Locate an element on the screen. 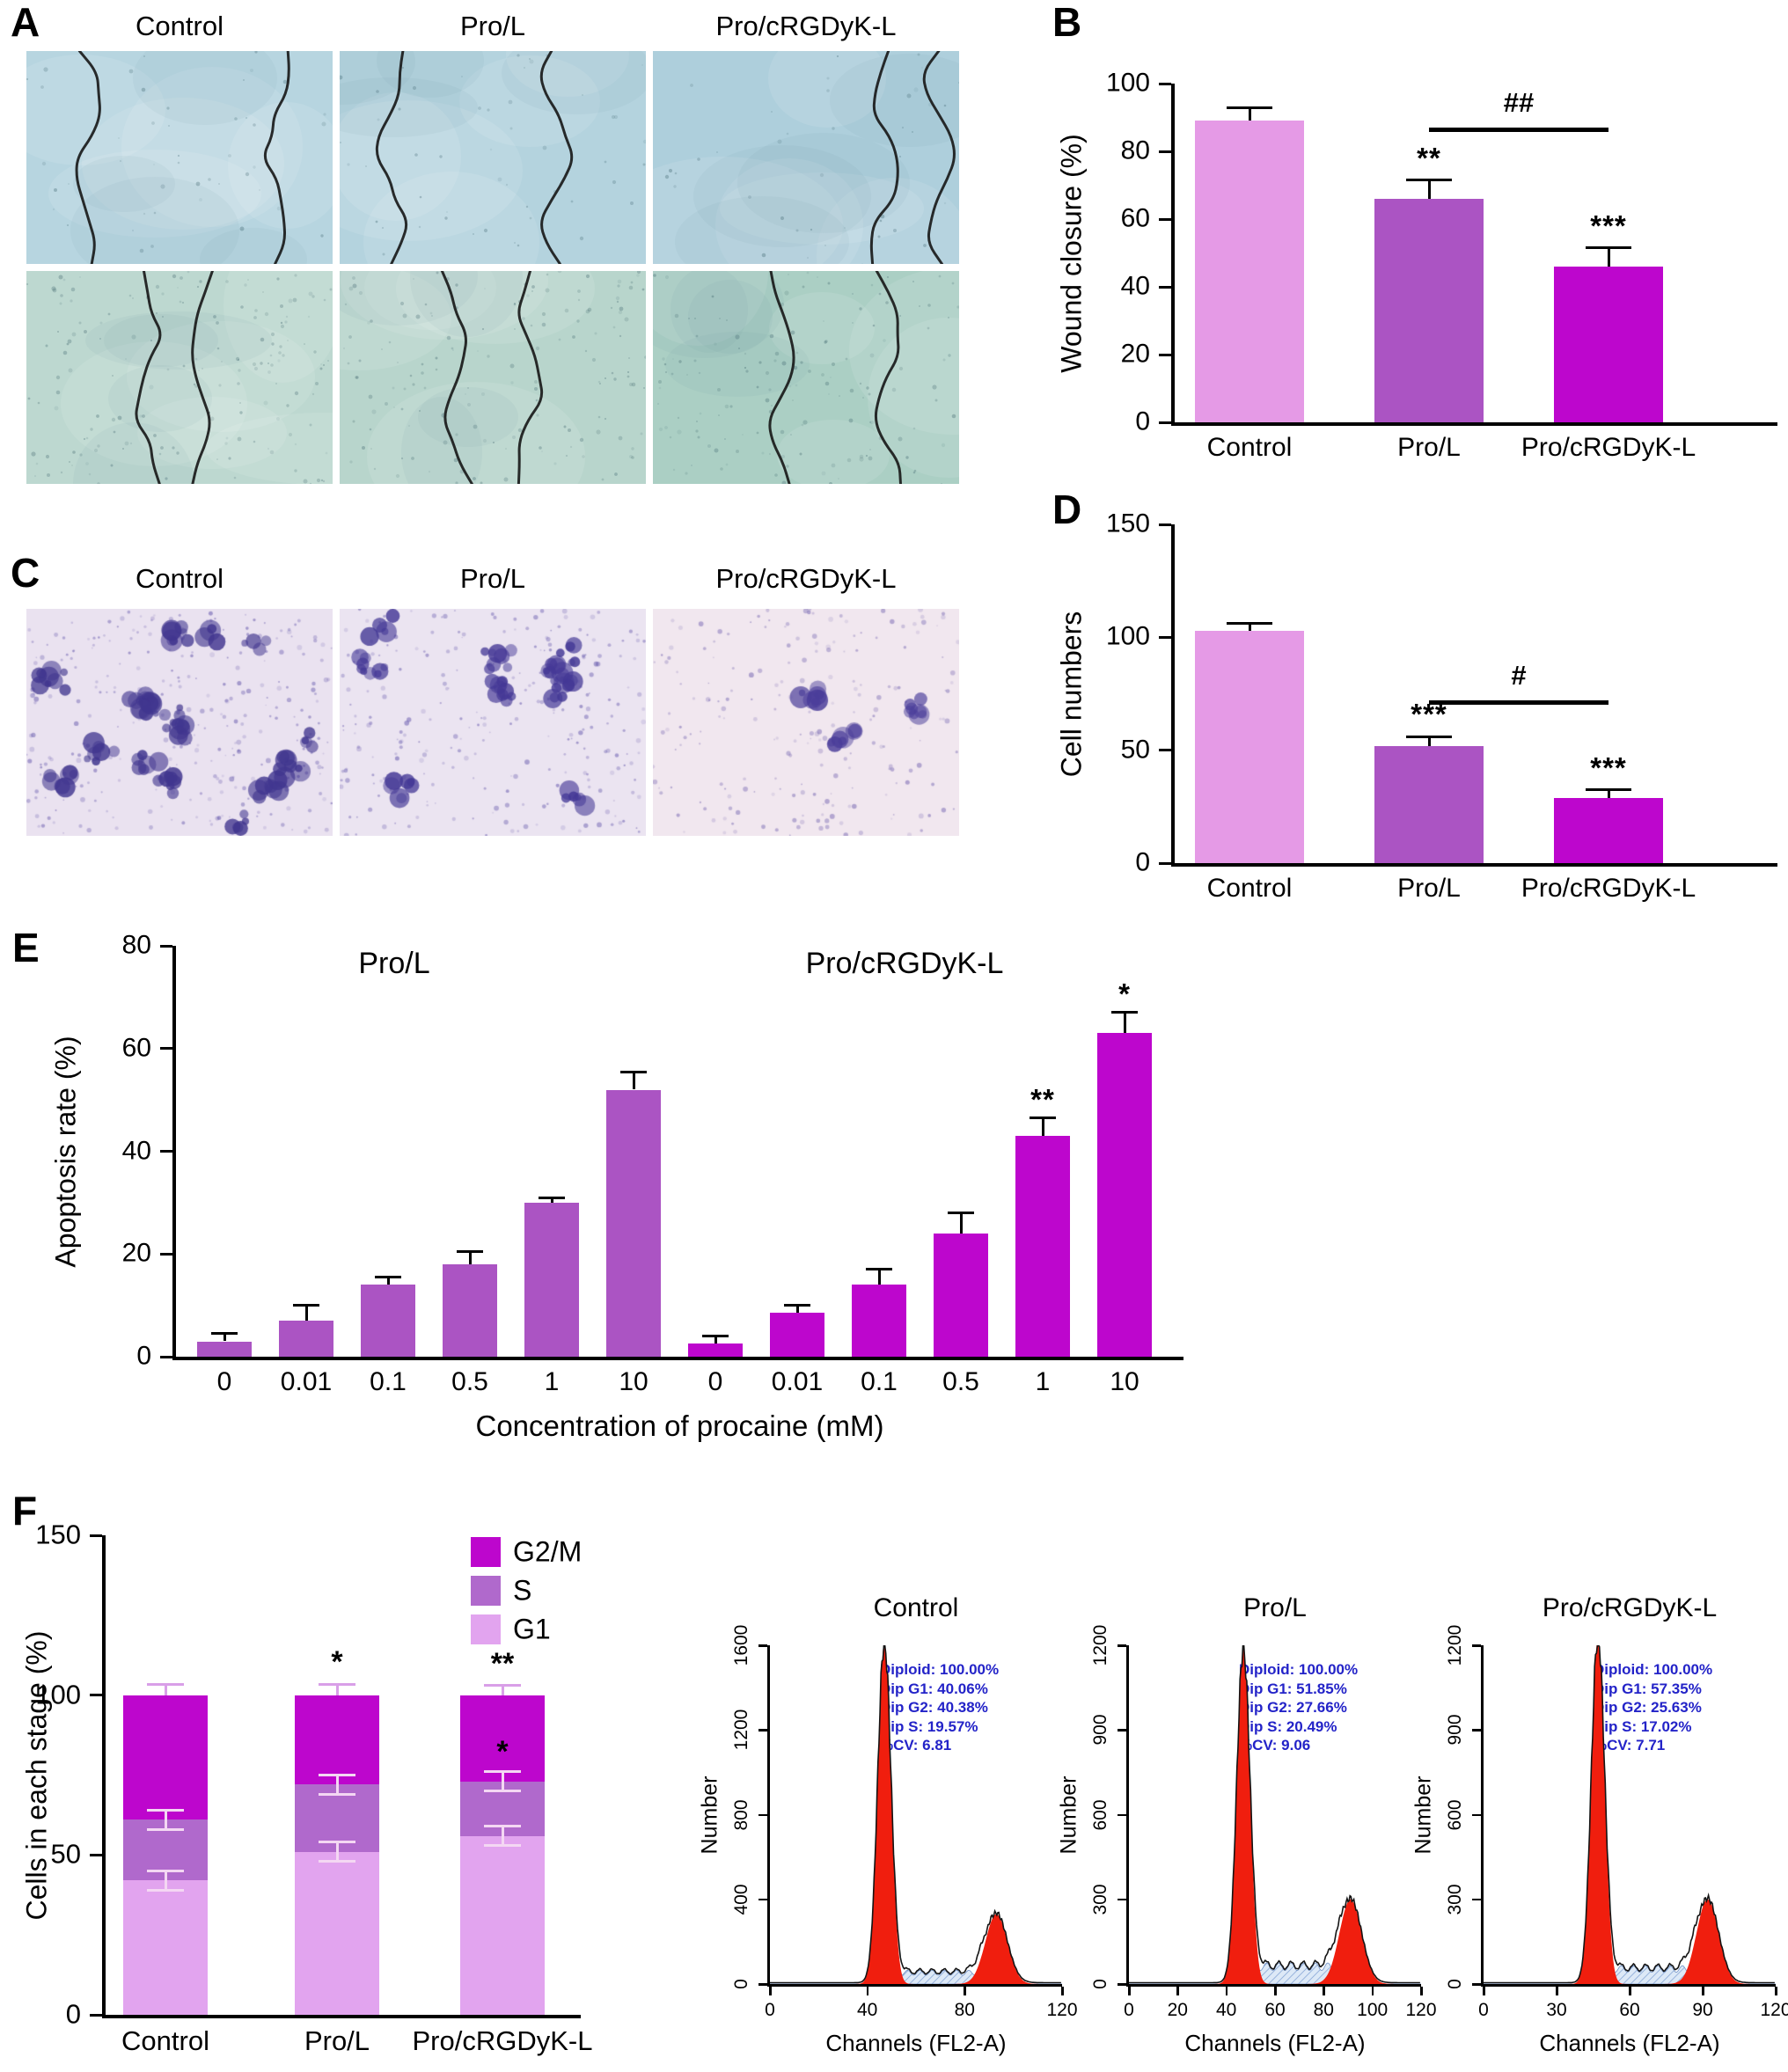 The height and width of the screenshot is (2072, 1788). y-tick-label: 900 is located at coordinates (1100, 1730).